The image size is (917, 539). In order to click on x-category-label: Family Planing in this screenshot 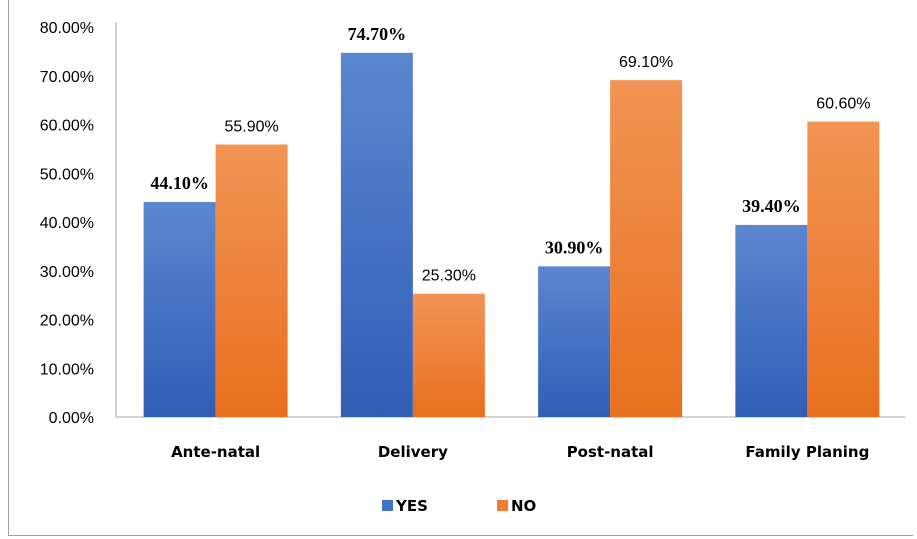, I will do `click(807, 452)`.